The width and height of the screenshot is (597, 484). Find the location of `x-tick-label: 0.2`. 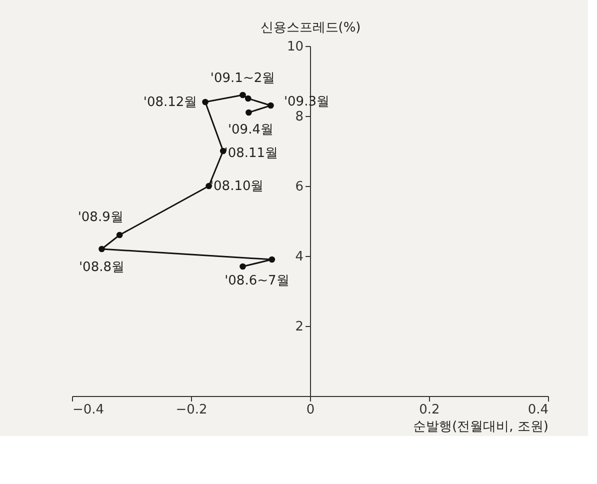

x-tick-label: 0.2 is located at coordinates (429, 410).